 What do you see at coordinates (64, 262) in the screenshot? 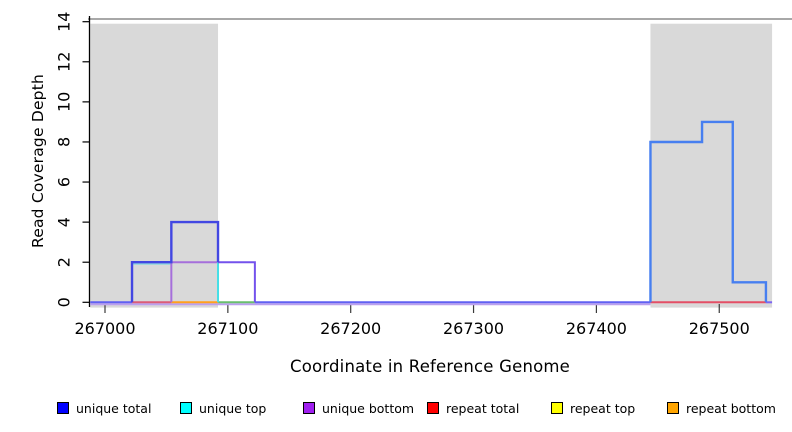
I see `y-tick-label: 2` at bounding box center [64, 262].